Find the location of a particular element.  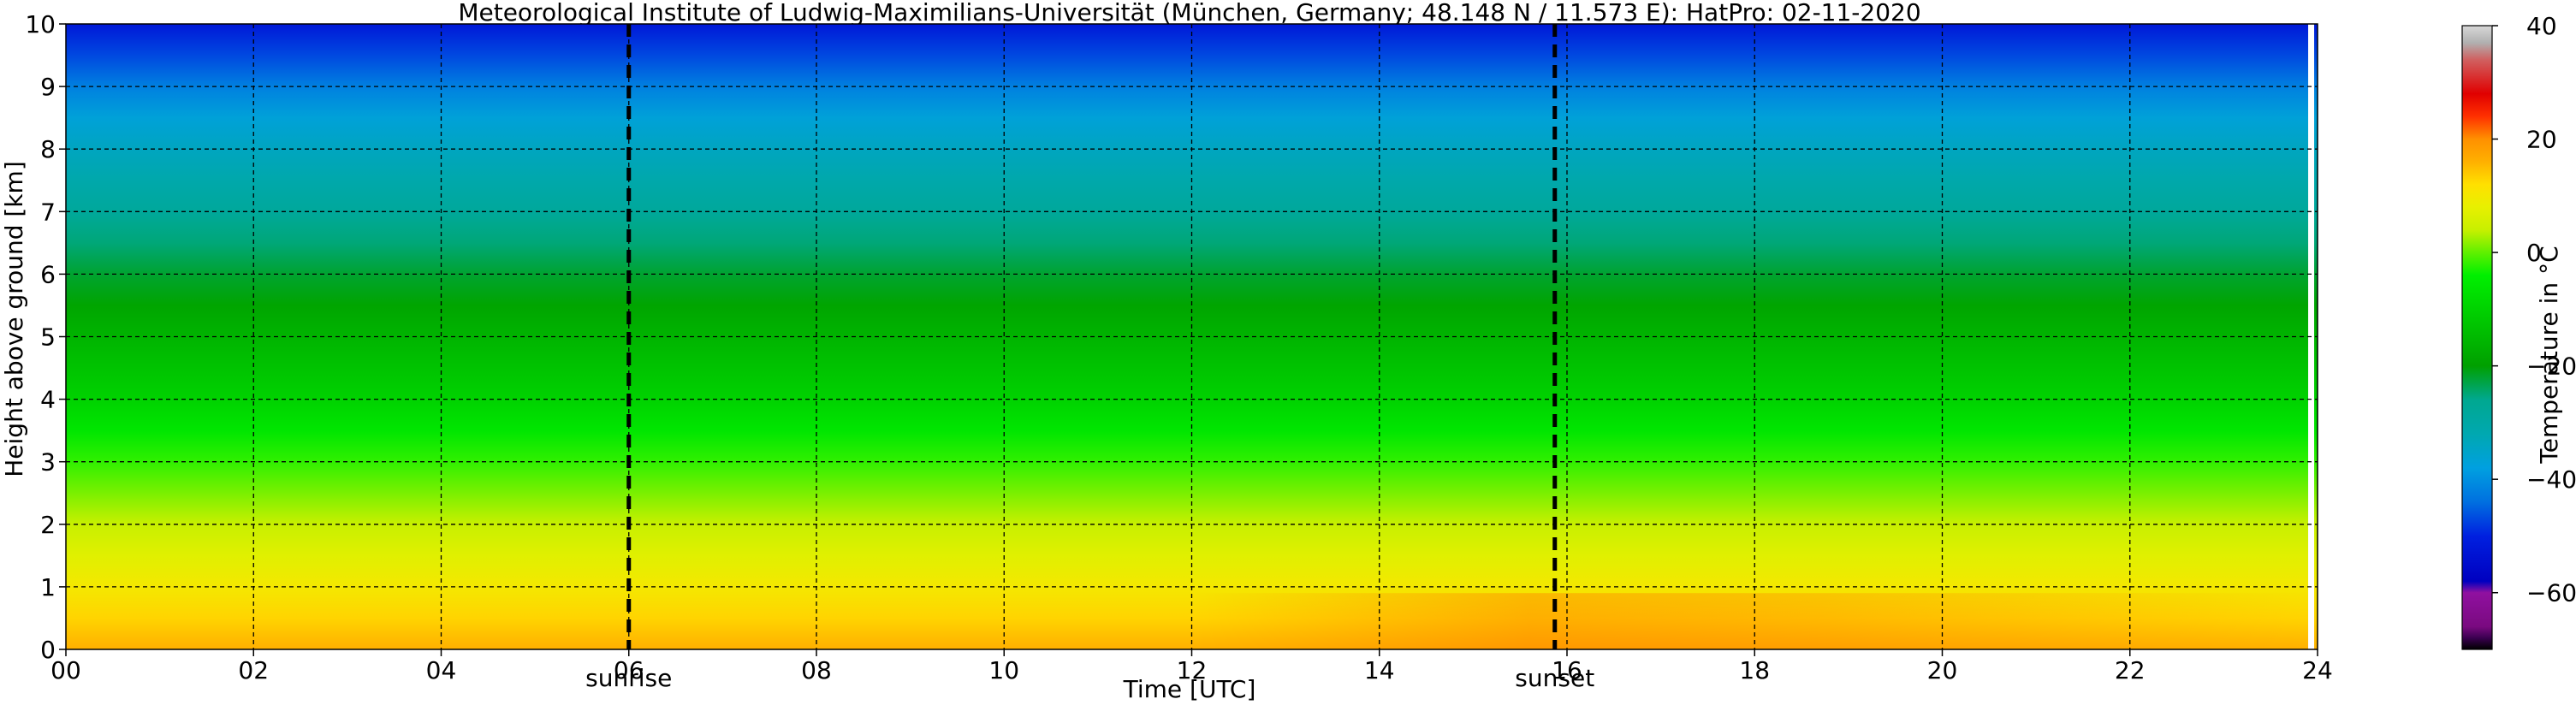

colorbar-tick-label: −20 is located at coordinates (2551, 366).